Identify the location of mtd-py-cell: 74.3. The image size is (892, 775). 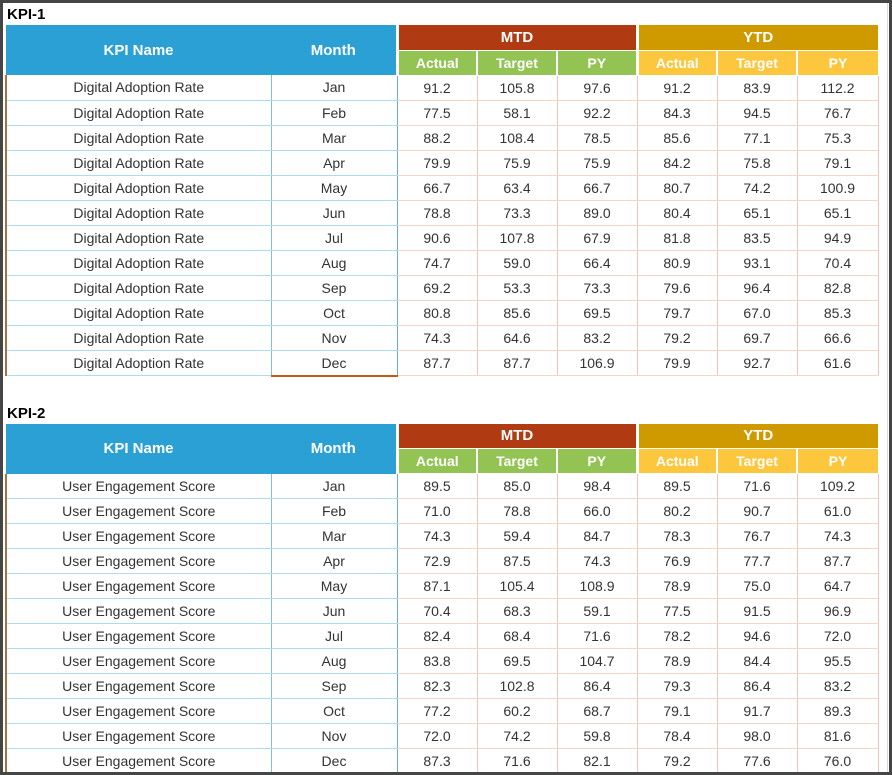
(597, 561).